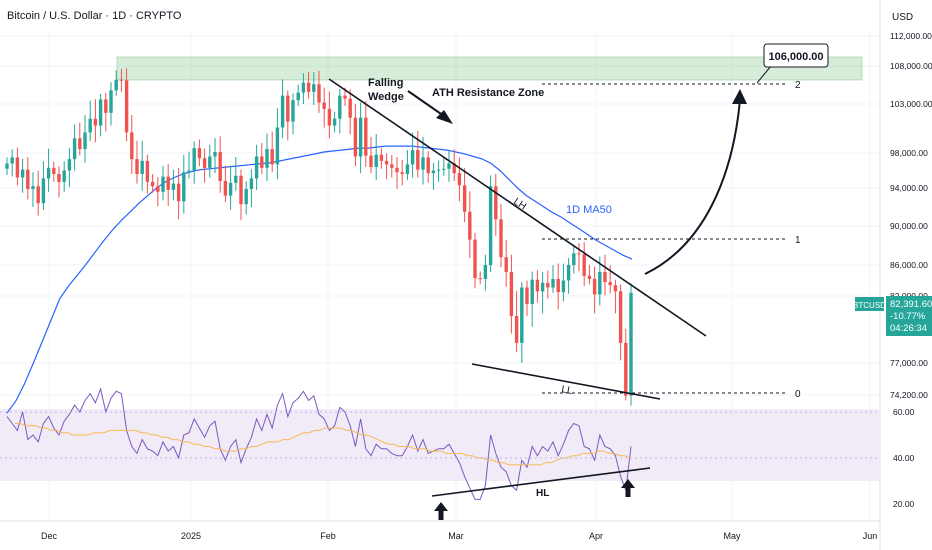 This screenshot has height=550, width=932. I want to click on falling-wedge-label-line1: Falling, so click(385, 83).